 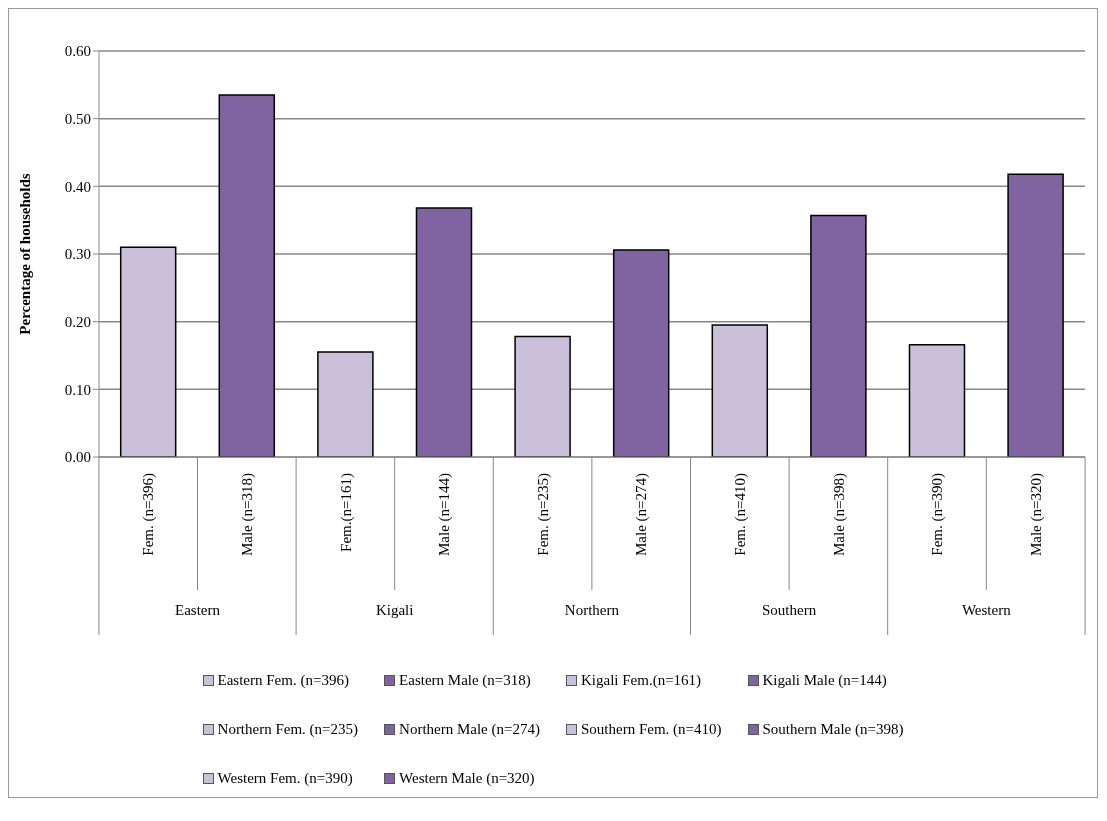 What do you see at coordinates (25, 254) in the screenshot?
I see `y-axis-title: Percentage of households` at bounding box center [25, 254].